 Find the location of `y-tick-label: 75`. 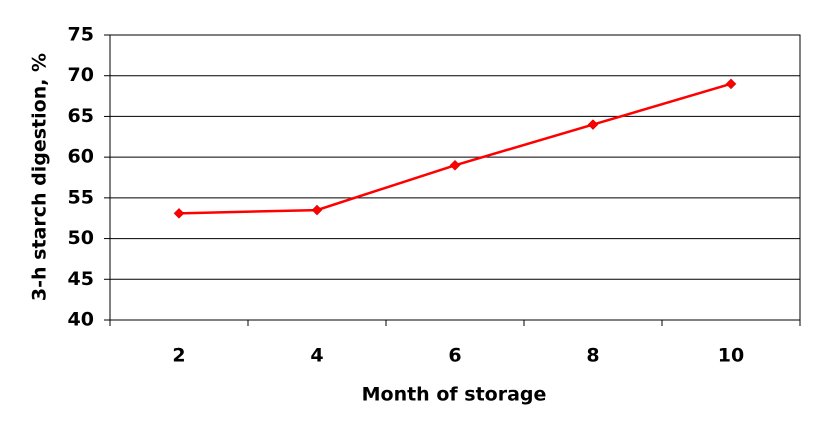

y-tick-label: 75 is located at coordinates (81, 35).